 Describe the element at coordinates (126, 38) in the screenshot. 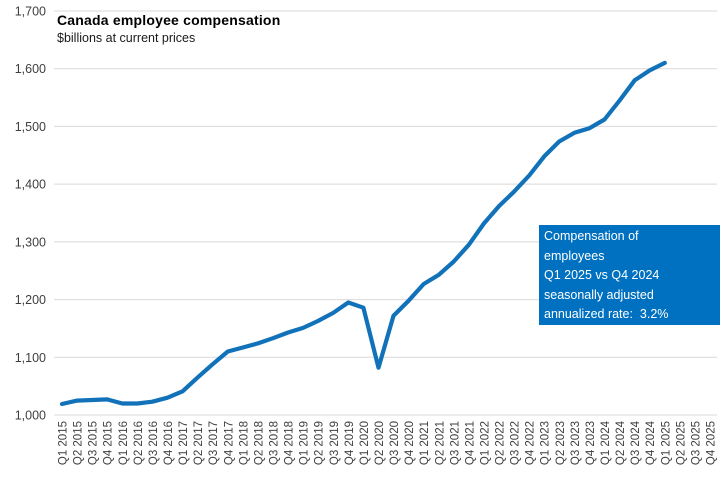

I see `chart-subtitle: $billions at current prices` at that location.